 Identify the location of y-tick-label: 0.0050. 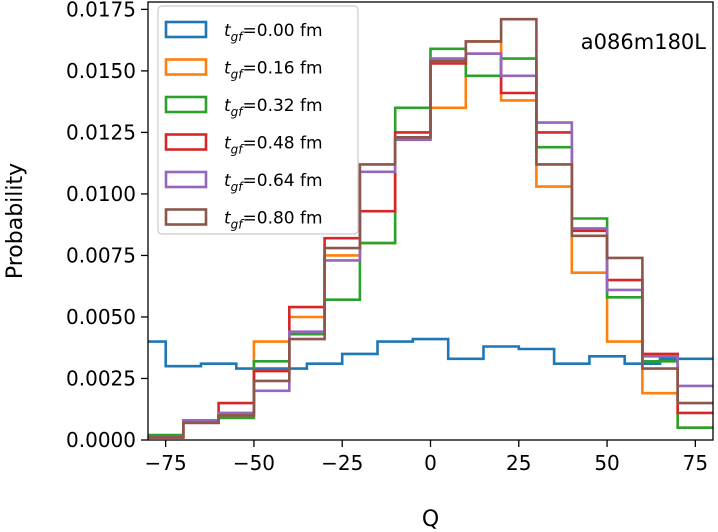
(101, 317).